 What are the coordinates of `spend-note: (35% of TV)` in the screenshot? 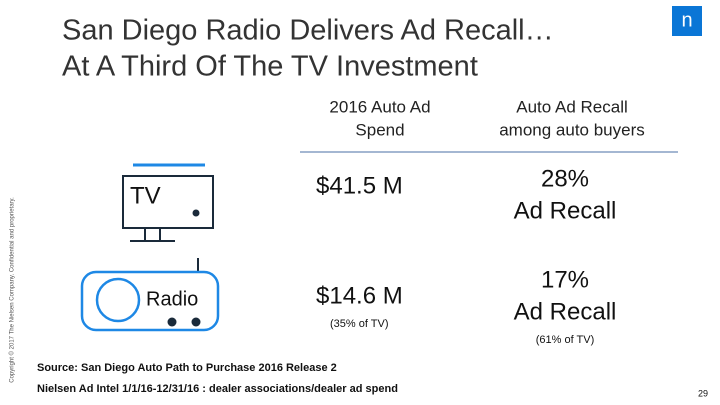 It's located at (359, 324).